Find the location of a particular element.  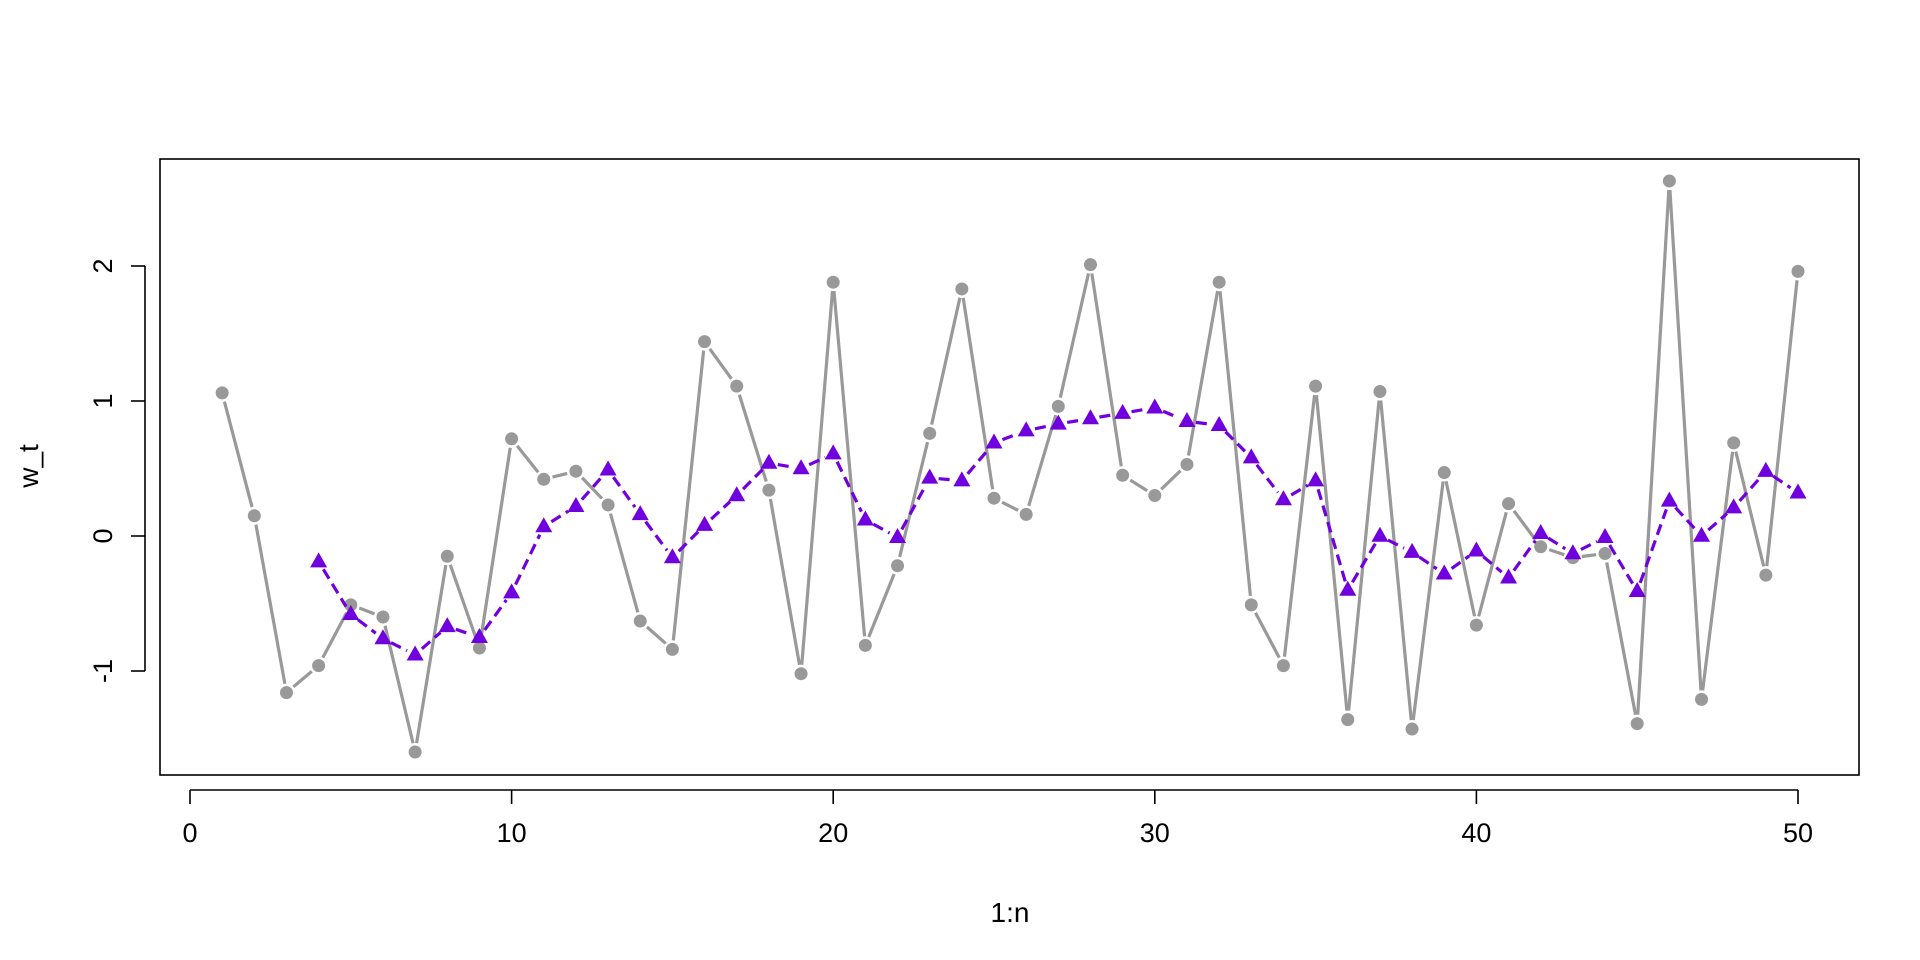

y-tick-label: 1 is located at coordinates (103, 400).